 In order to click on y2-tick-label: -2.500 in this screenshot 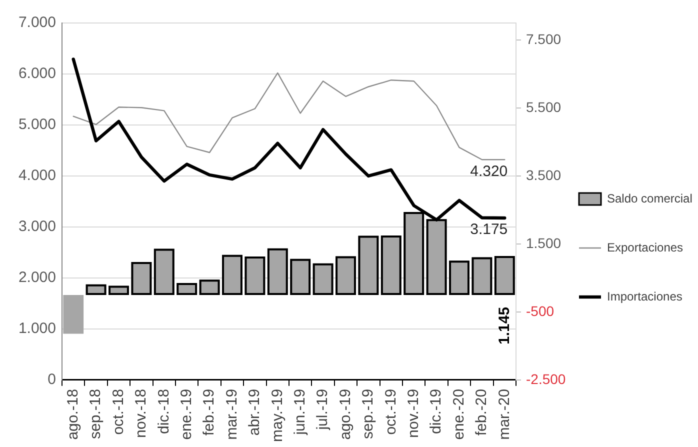, I will do `click(546, 378)`.